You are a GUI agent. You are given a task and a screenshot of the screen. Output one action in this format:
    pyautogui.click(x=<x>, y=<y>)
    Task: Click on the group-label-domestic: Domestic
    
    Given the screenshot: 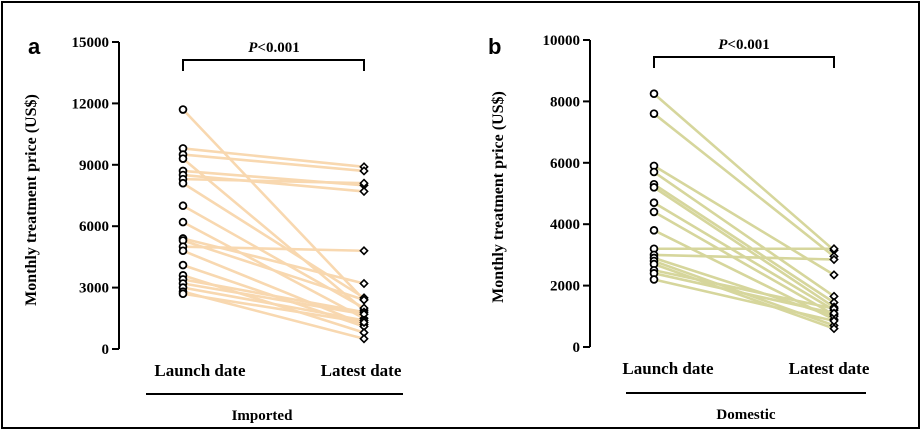 What is the action you would take?
    pyautogui.click(x=745, y=415)
    